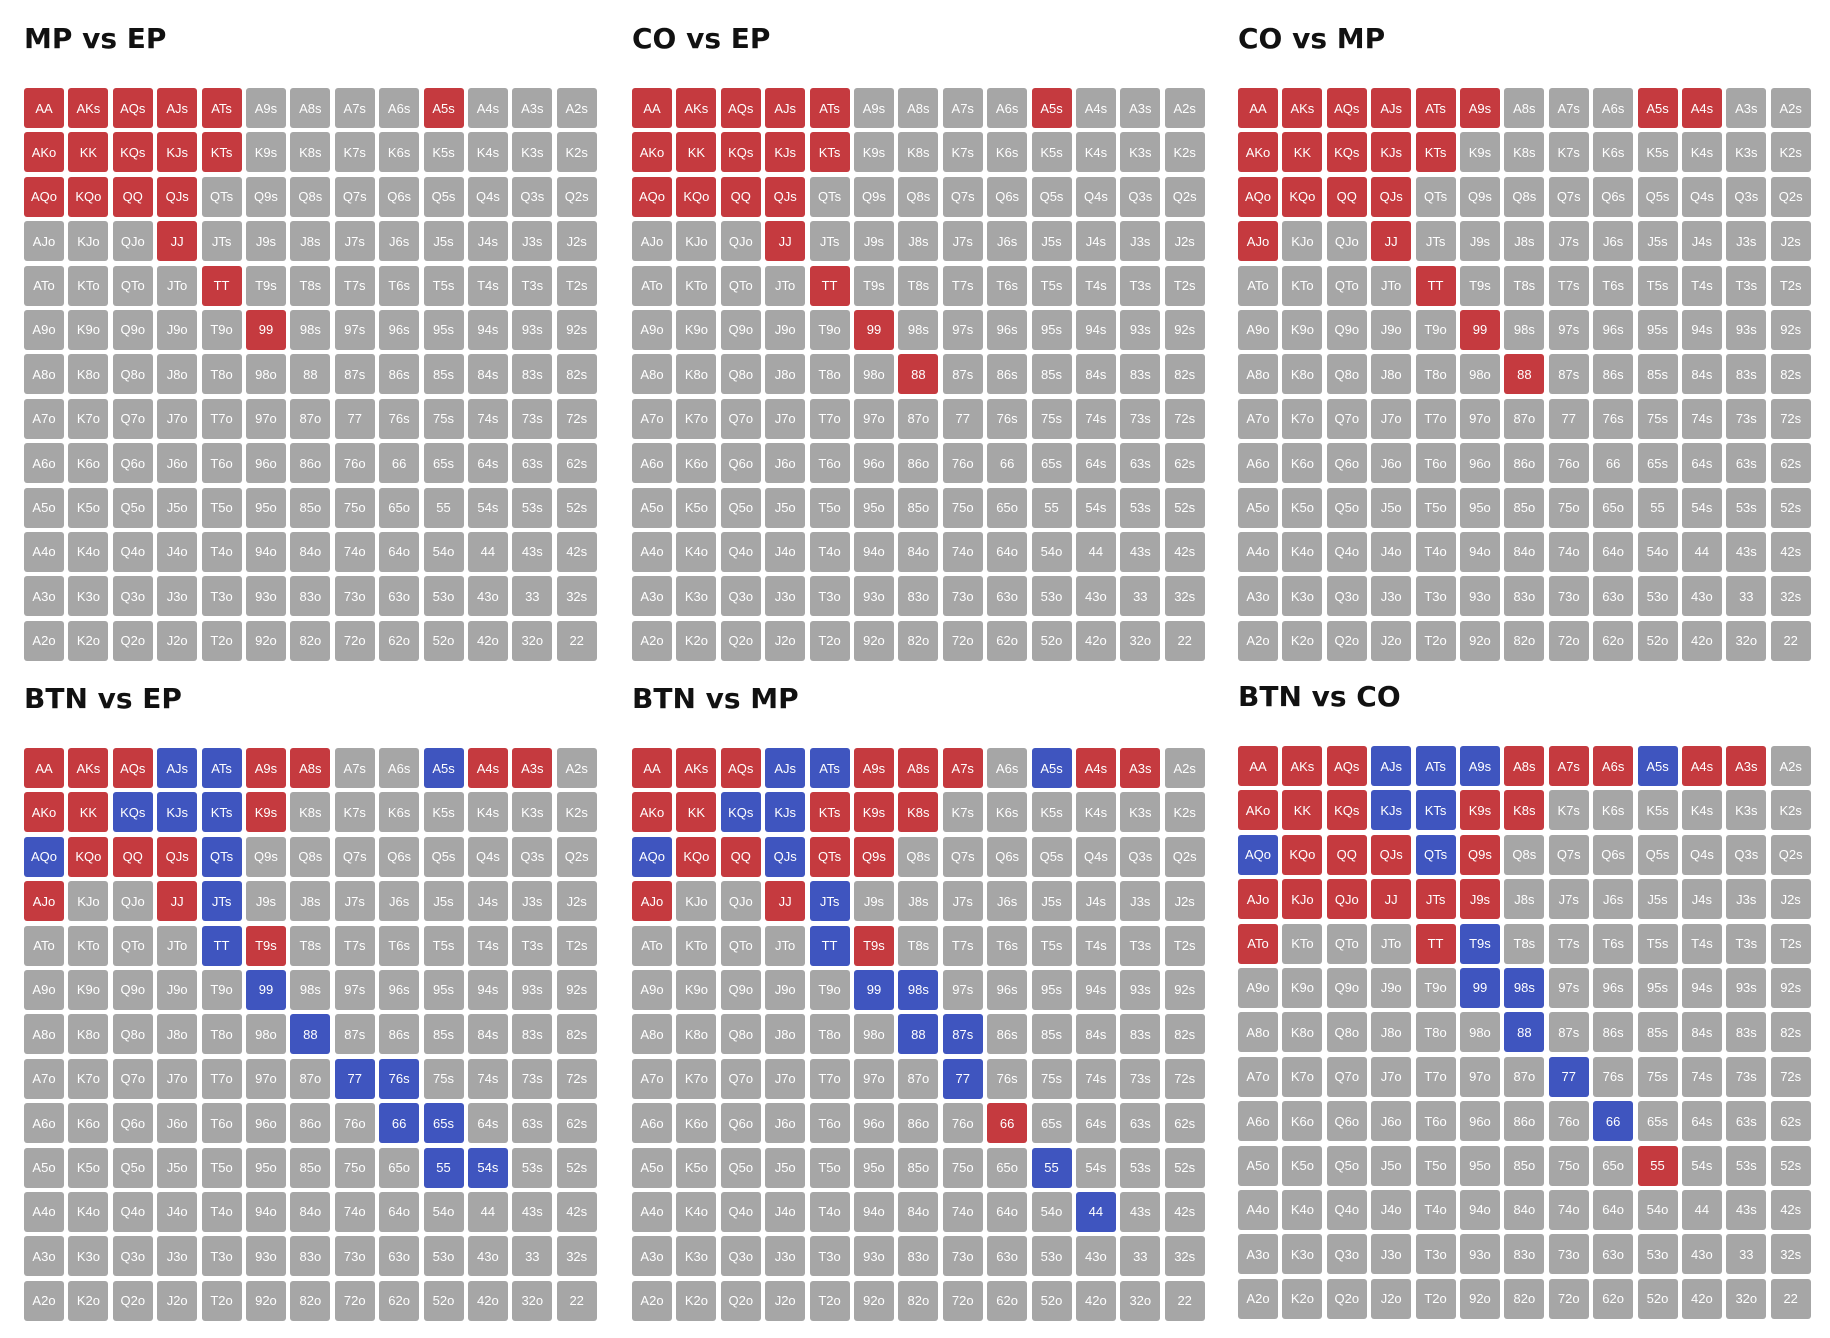  What do you see at coordinates (962, 945) in the screenshot?
I see `hand-cell: T7s` at bounding box center [962, 945].